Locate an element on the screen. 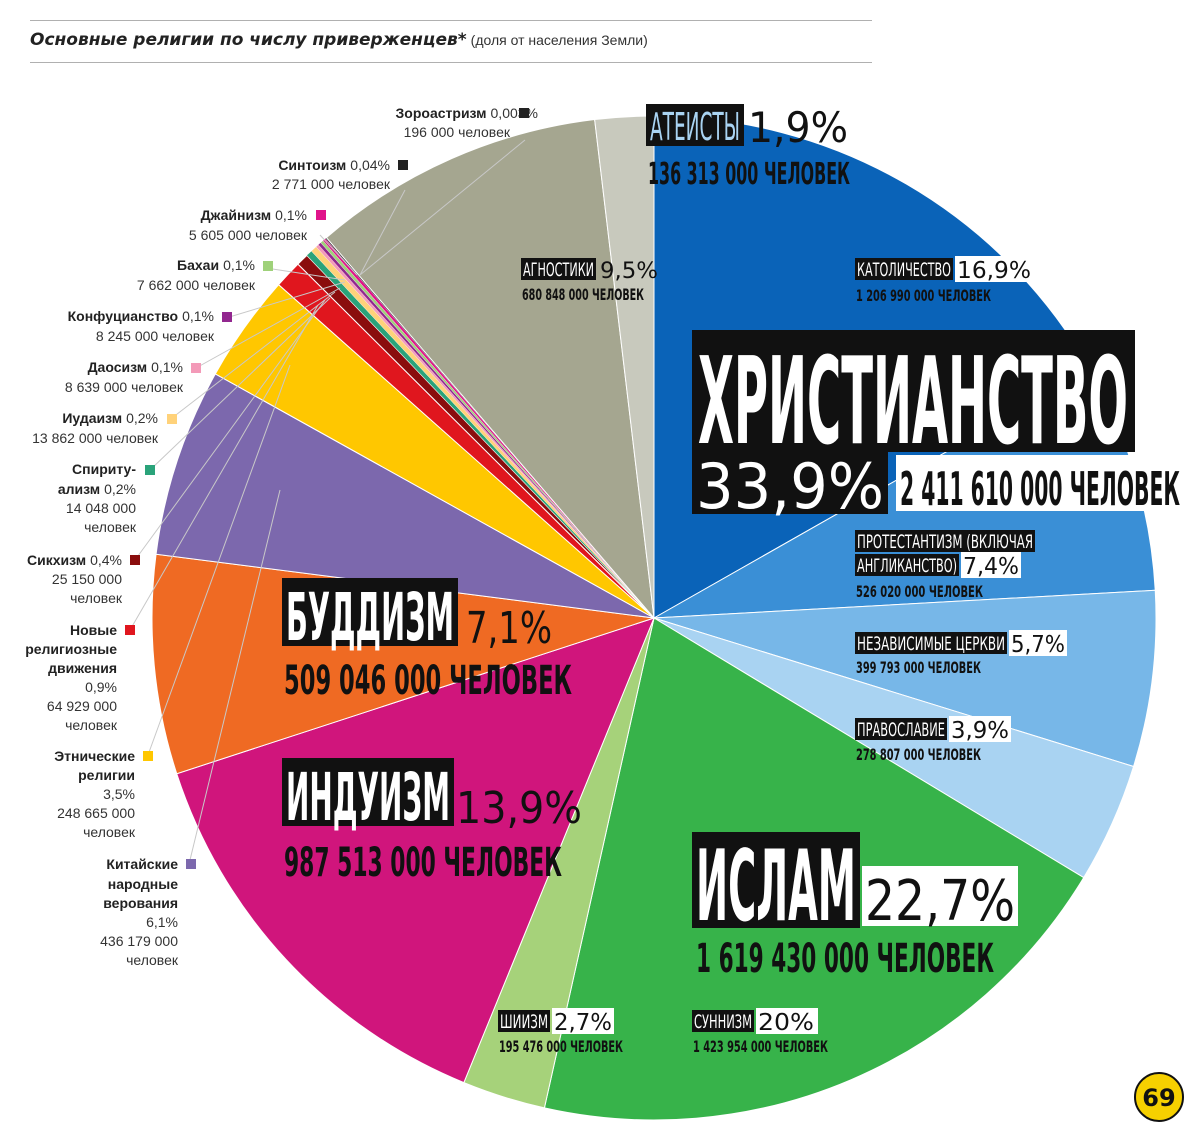  label-atheists: АТЕИСТЫ 1,9% 136 313 000 ЧЕЛОВЕК is located at coordinates (748, 147).